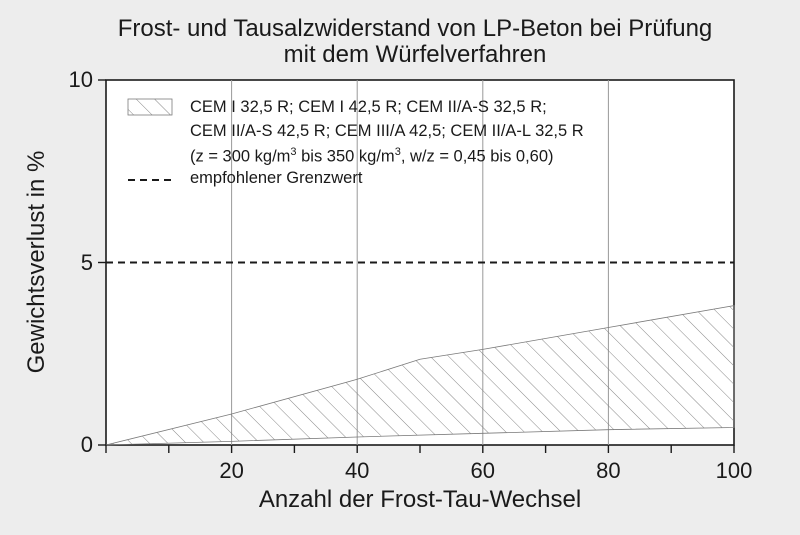  Describe the element at coordinates (36, 262) in the screenshot. I see `y-axis-label: Gewichtsverlust in %` at that location.